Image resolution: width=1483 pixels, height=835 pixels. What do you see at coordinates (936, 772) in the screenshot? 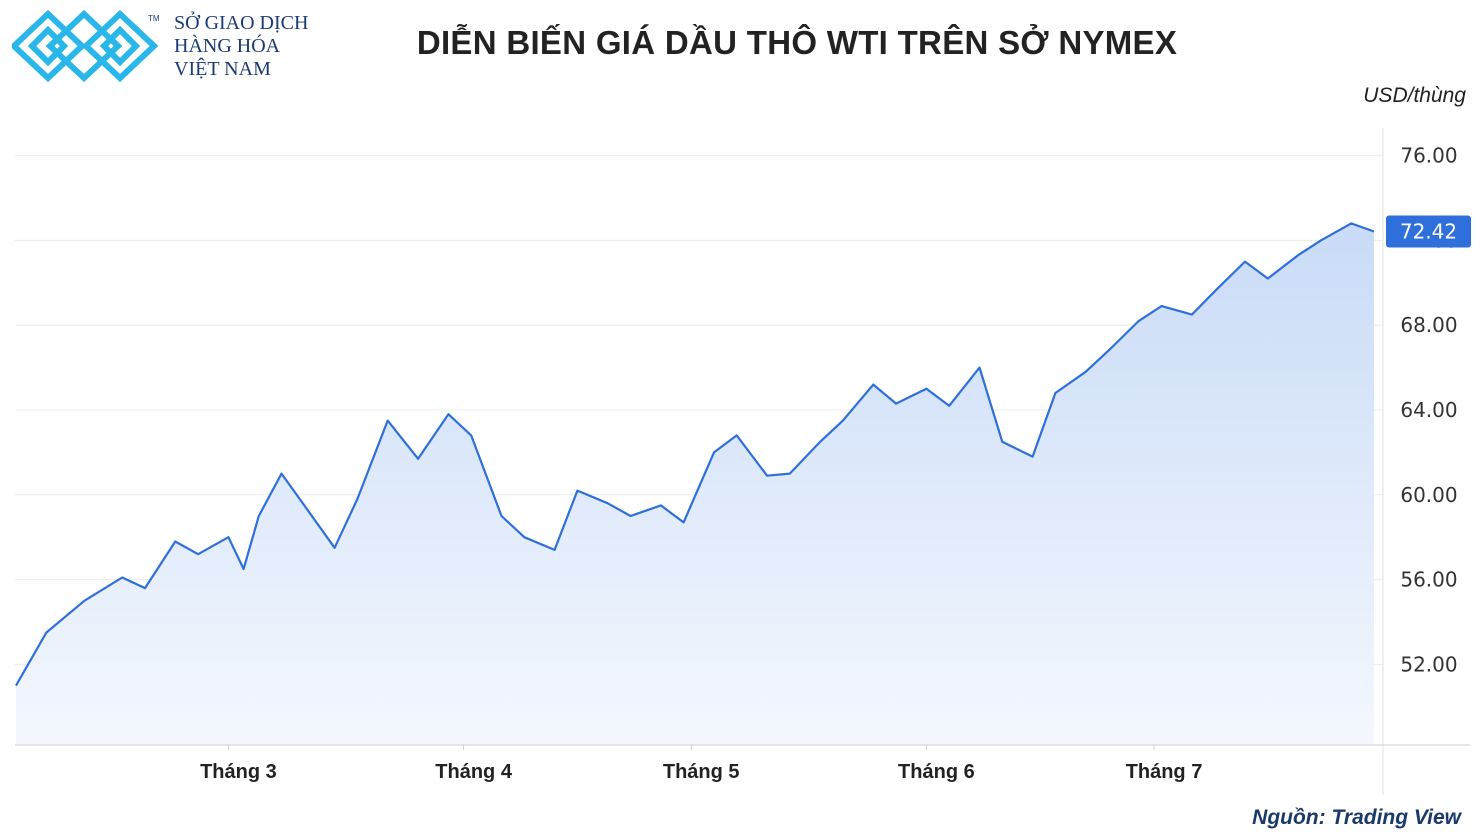
I see `x-tick-6: Tháng 6` at bounding box center [936, 772].